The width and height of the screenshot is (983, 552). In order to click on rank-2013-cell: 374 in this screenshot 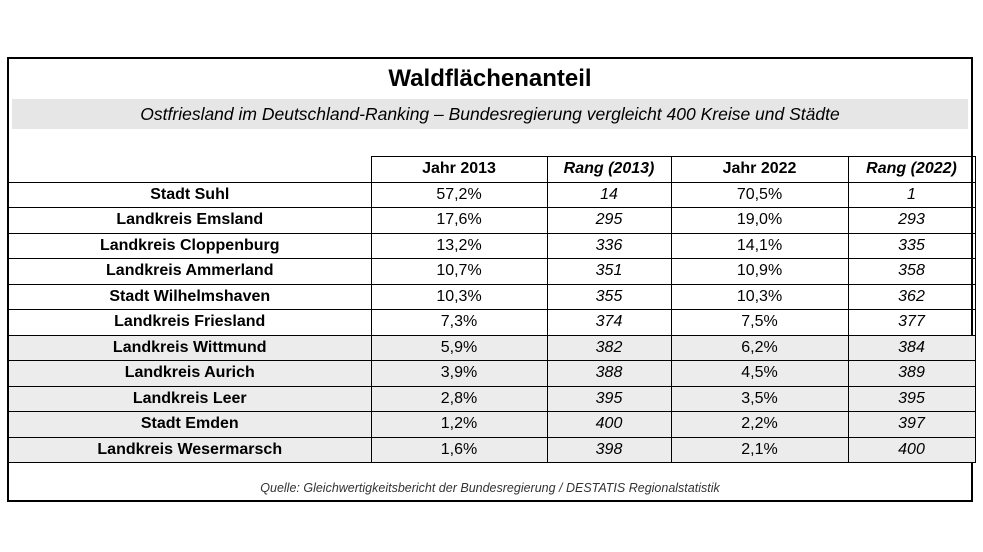, I will do `click(608, 322)`.